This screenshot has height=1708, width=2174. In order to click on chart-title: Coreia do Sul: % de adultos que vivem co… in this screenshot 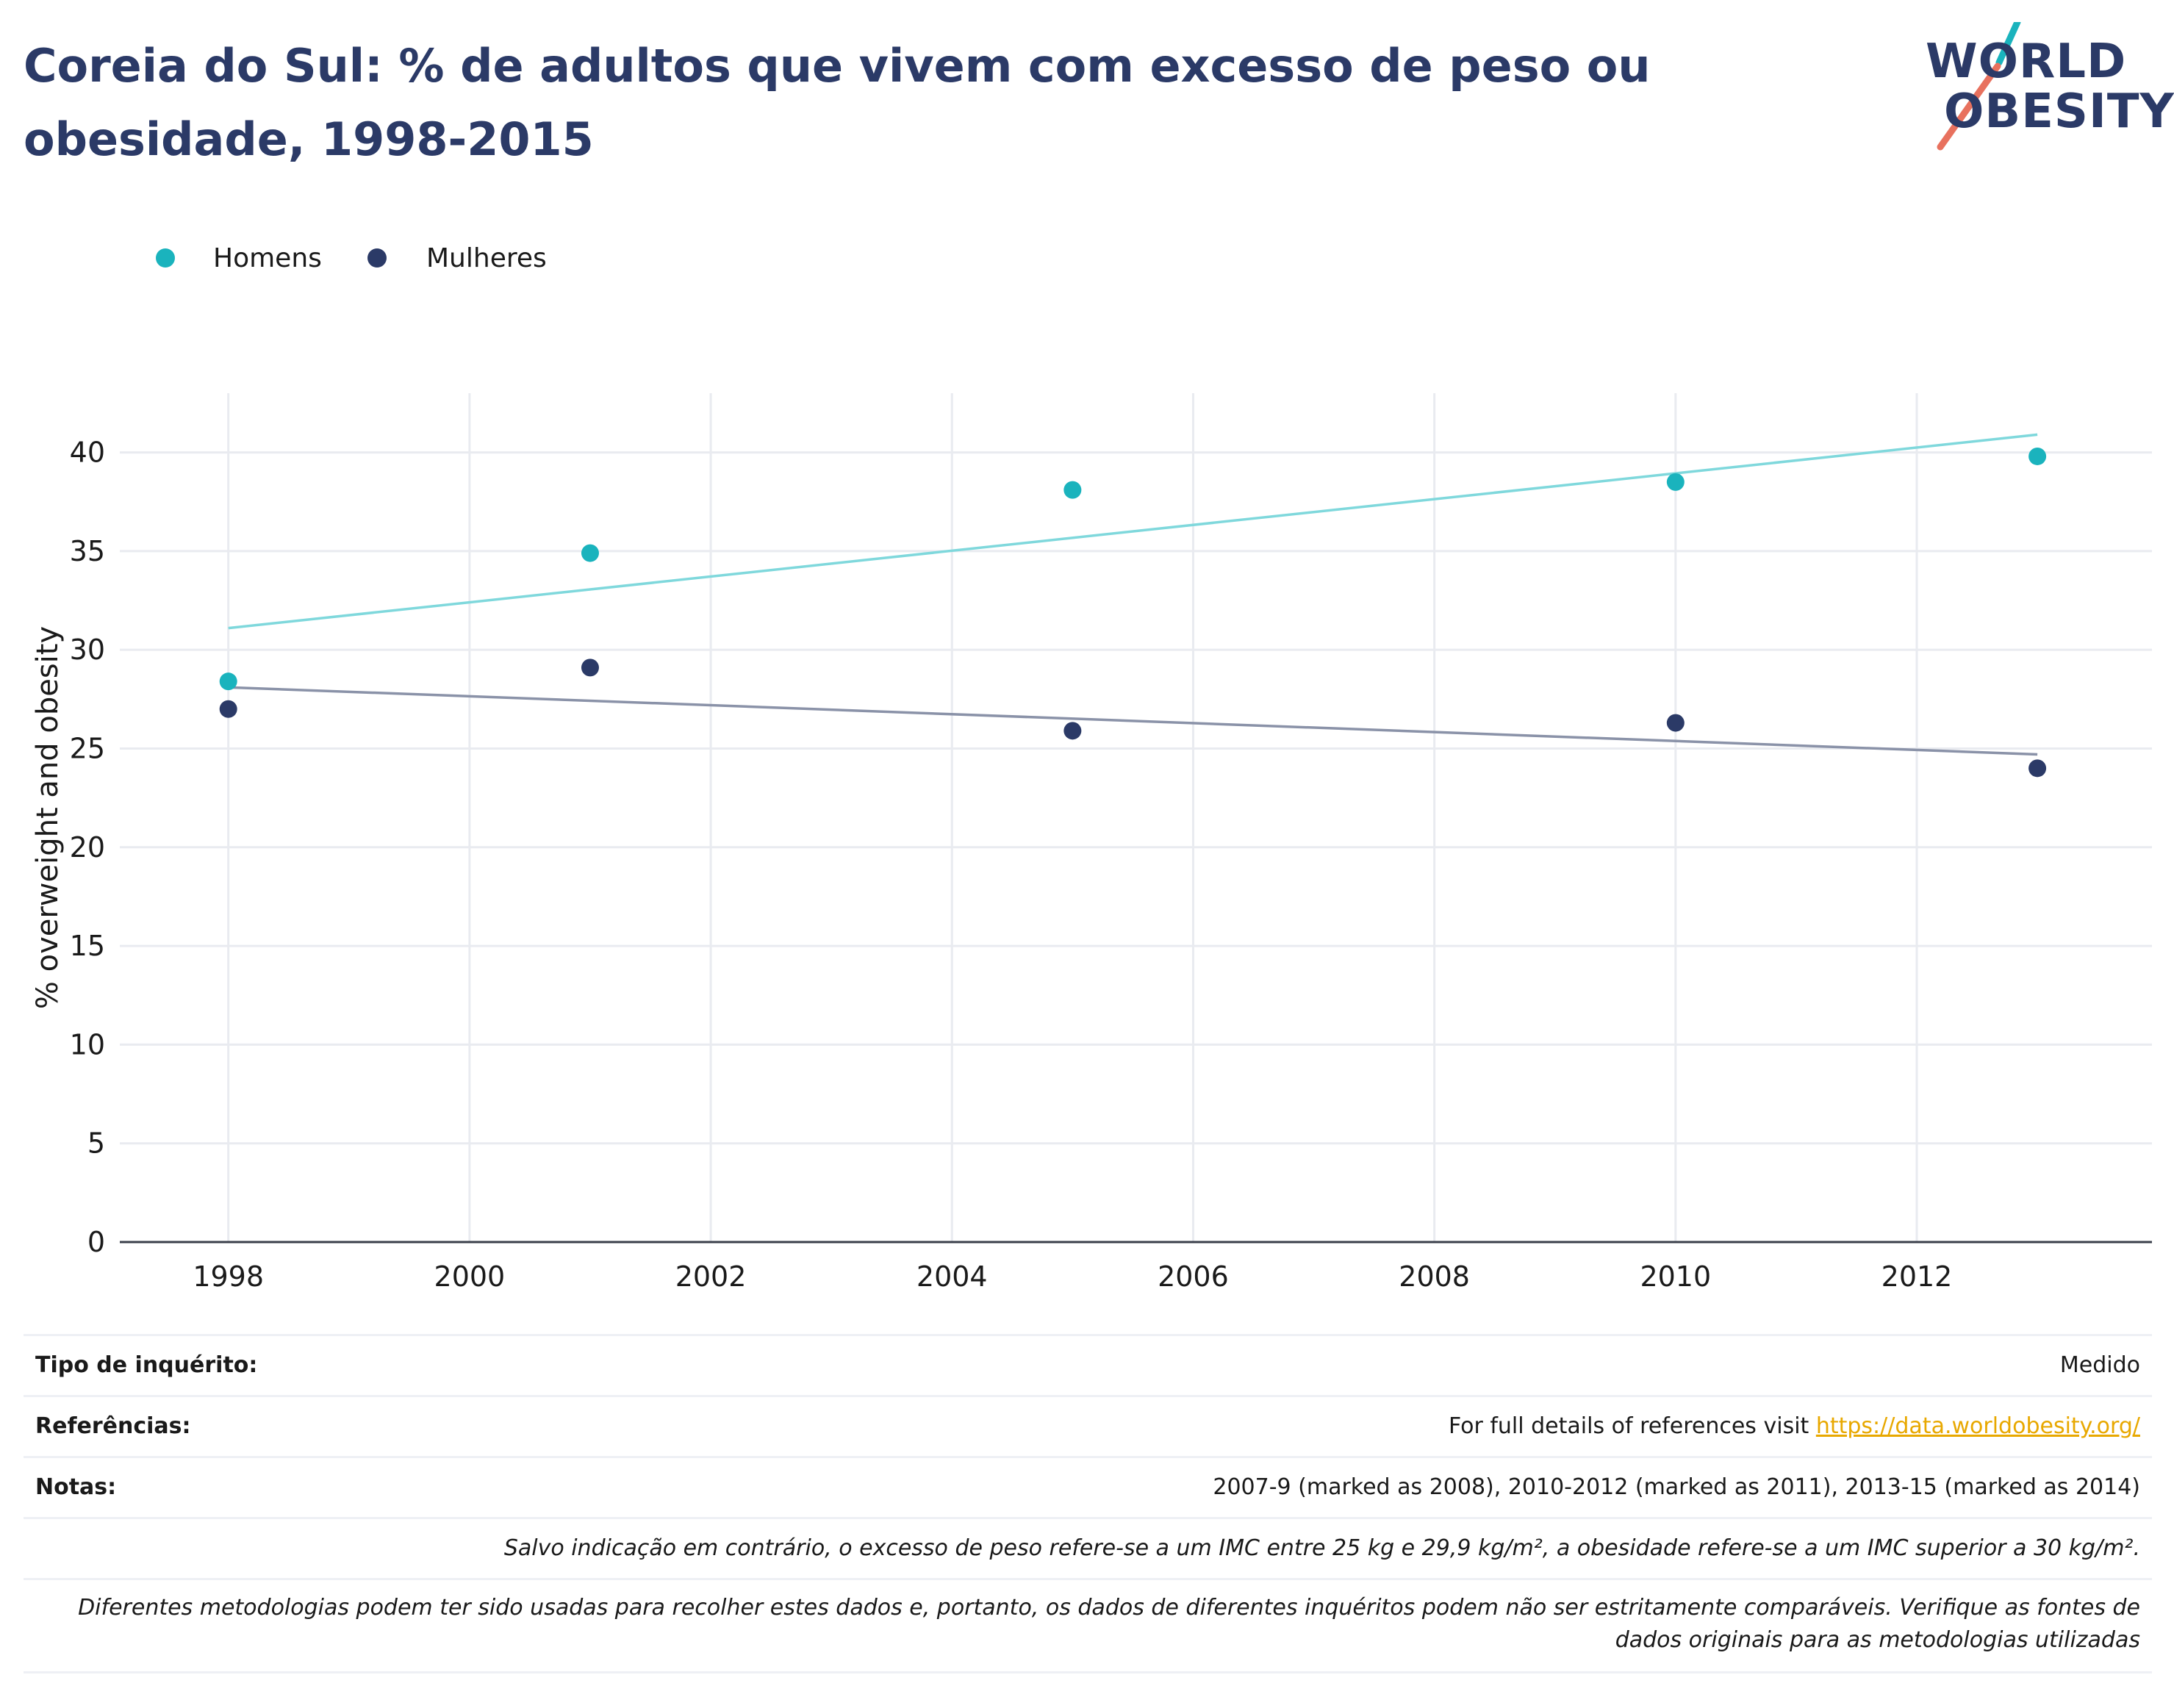, I will do `click(837, 102)`.